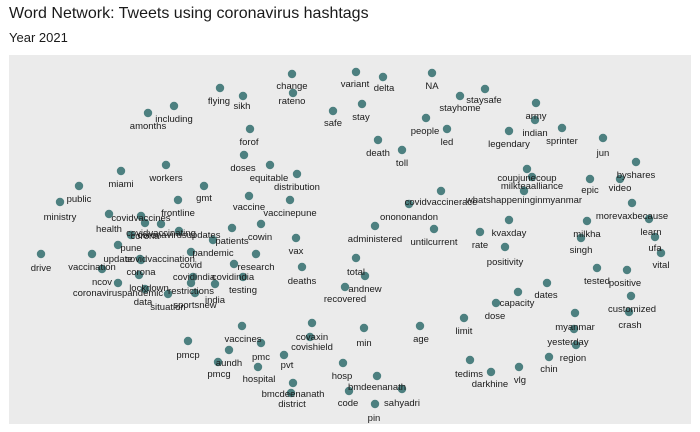 Image resolution: width=700 pixels, height=432 pixels. Describe the element at coordinates (375, 239) in the screenshot. I see `node-label: administered` at that location.